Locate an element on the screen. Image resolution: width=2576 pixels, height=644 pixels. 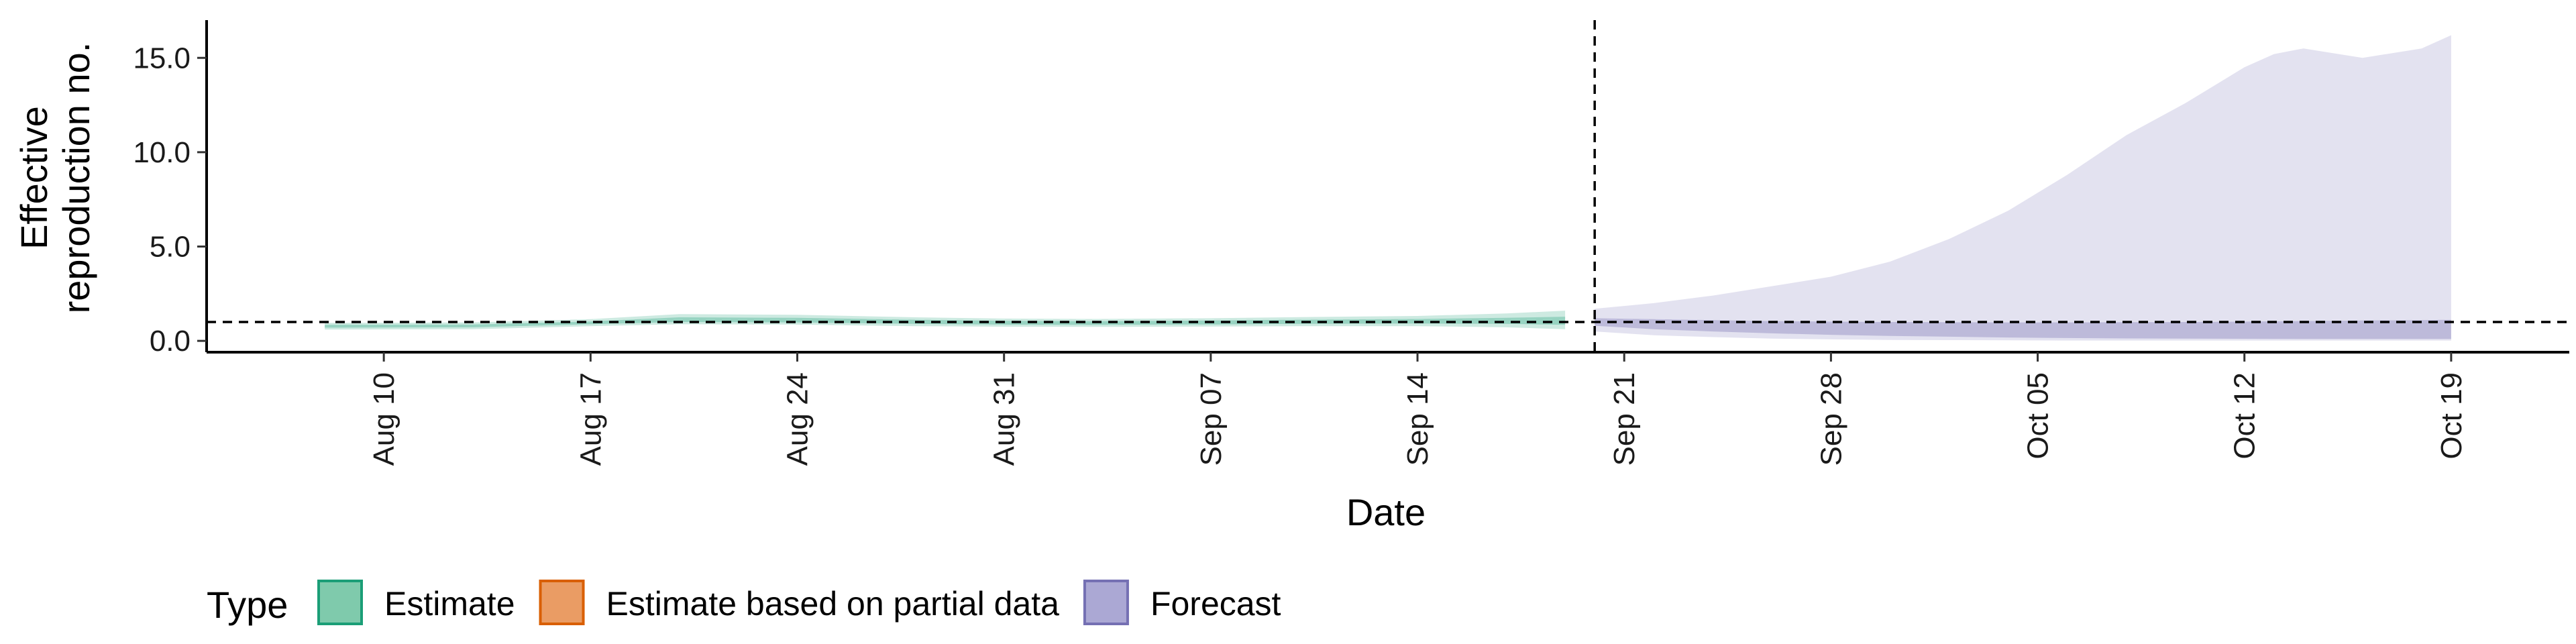
legend-label: Estimate is located at coordinates (449, 604).